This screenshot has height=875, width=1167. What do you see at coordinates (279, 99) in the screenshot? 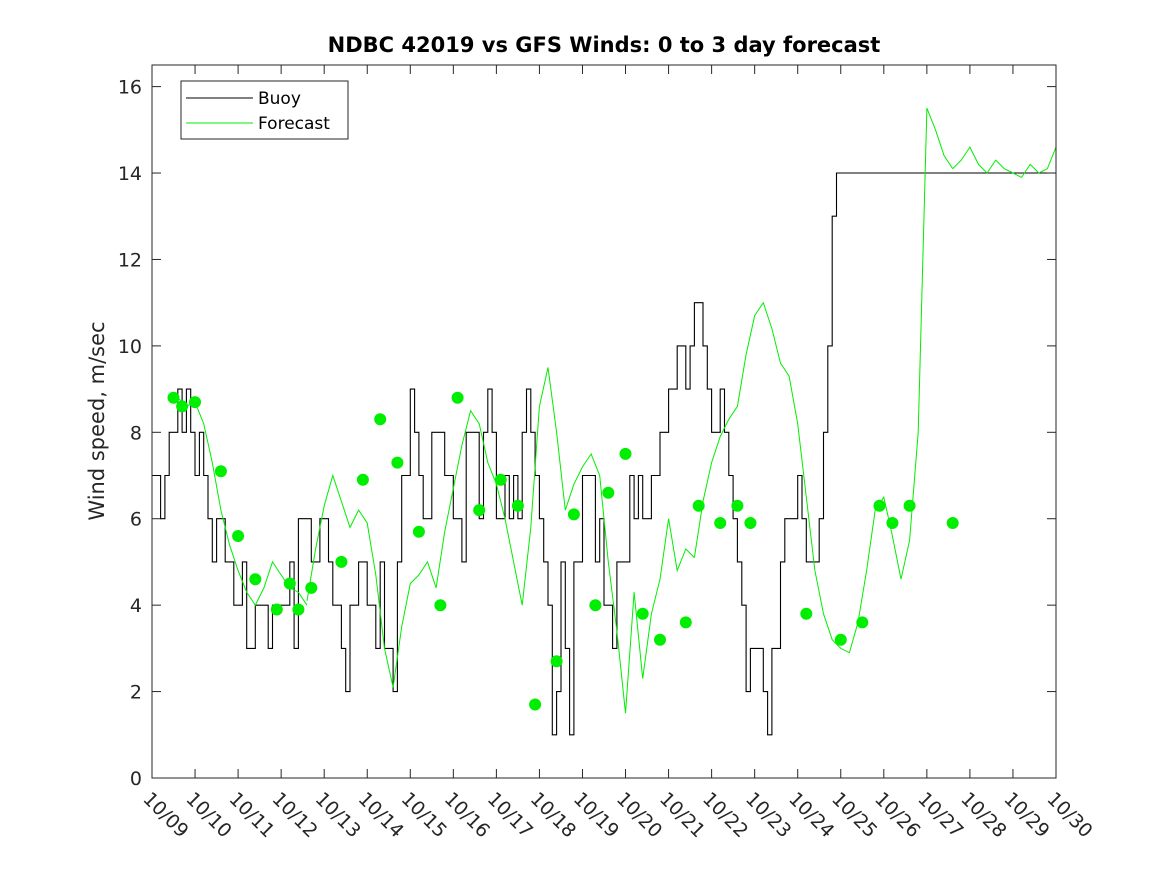
I see `legend-buoy-label: Buoy` at bounding box center [279, 99].